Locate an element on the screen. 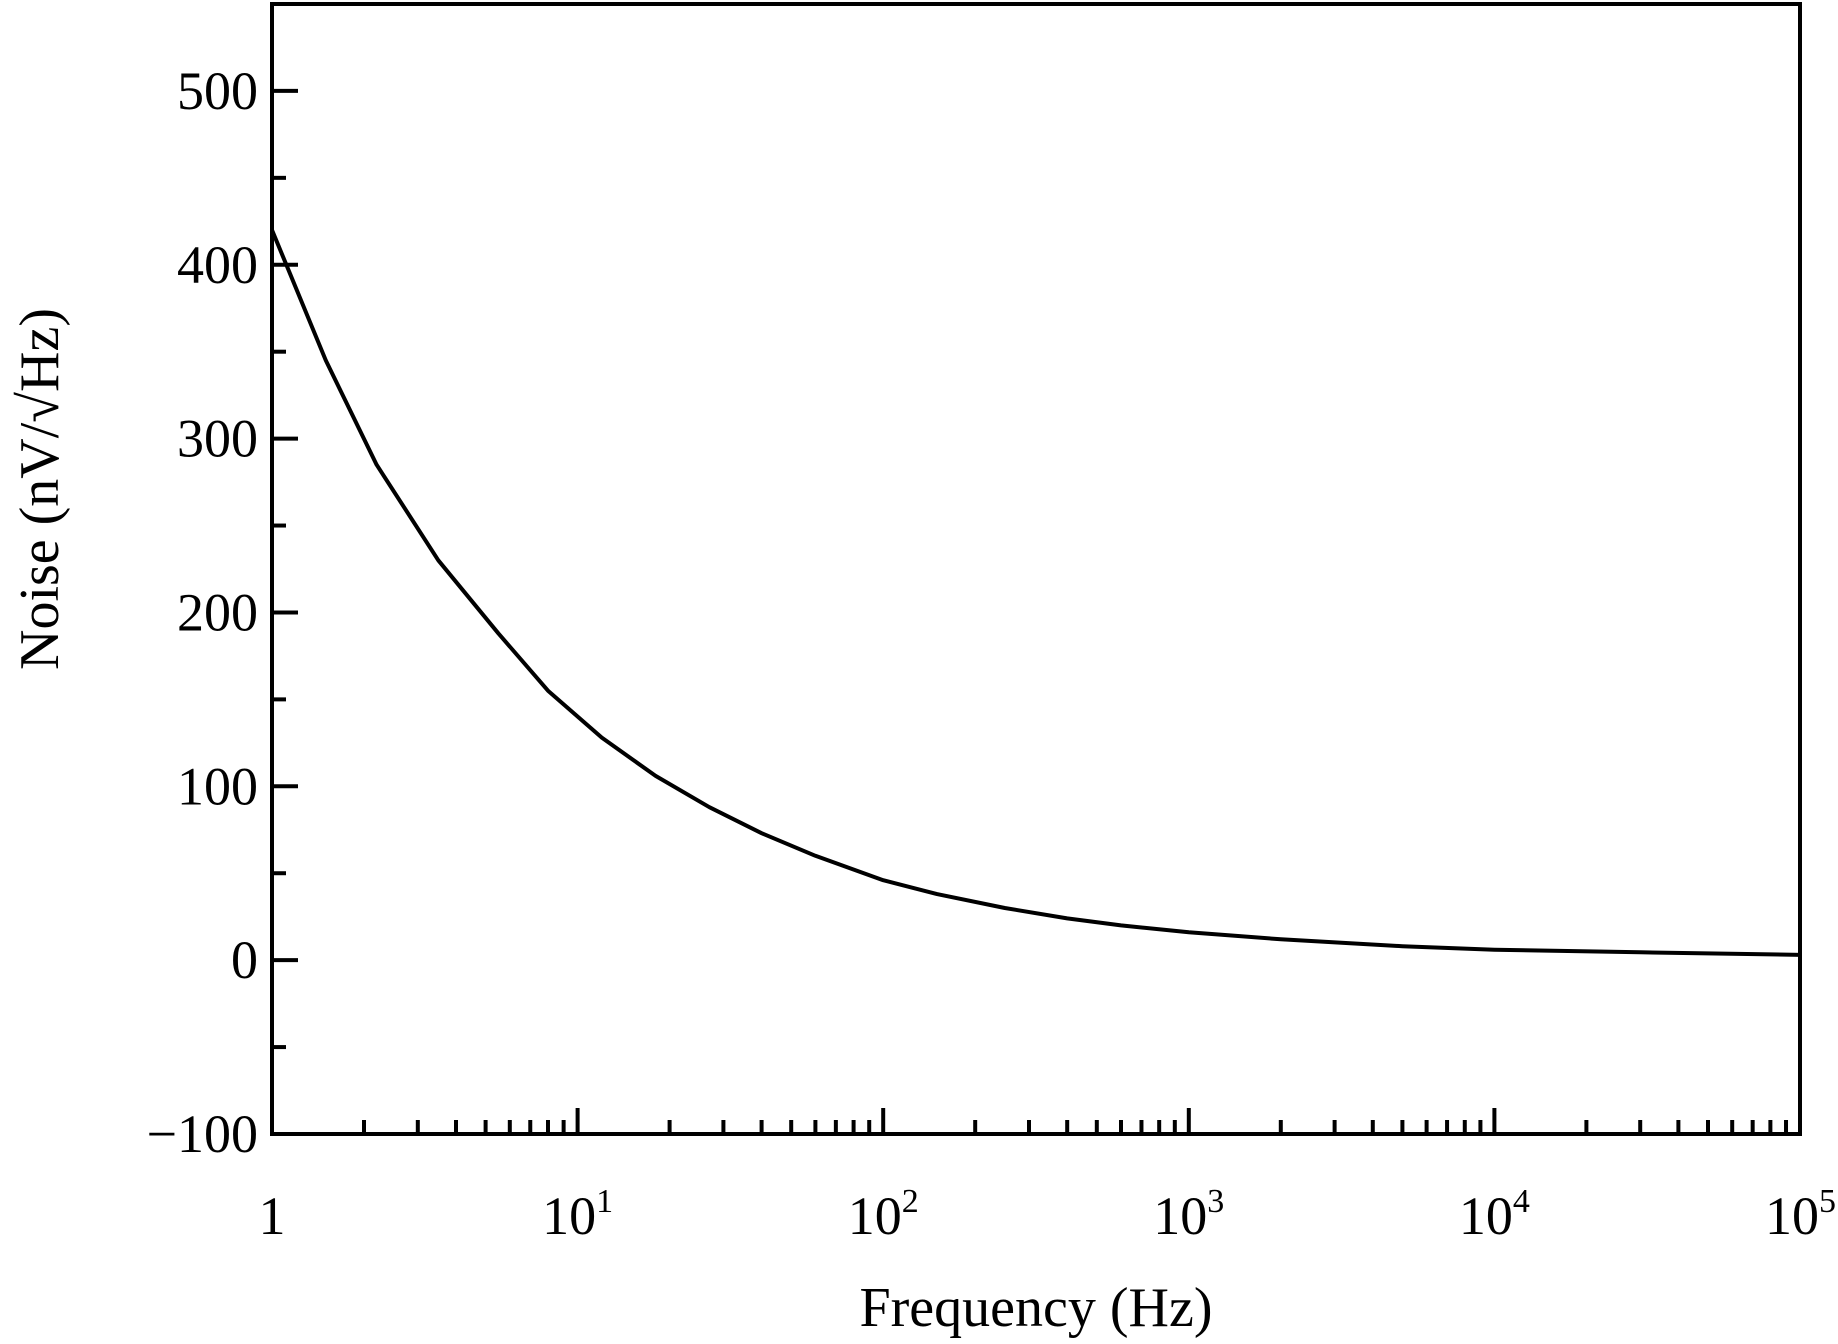  y-tick-label: 0 is located at coordinates (244, 960).